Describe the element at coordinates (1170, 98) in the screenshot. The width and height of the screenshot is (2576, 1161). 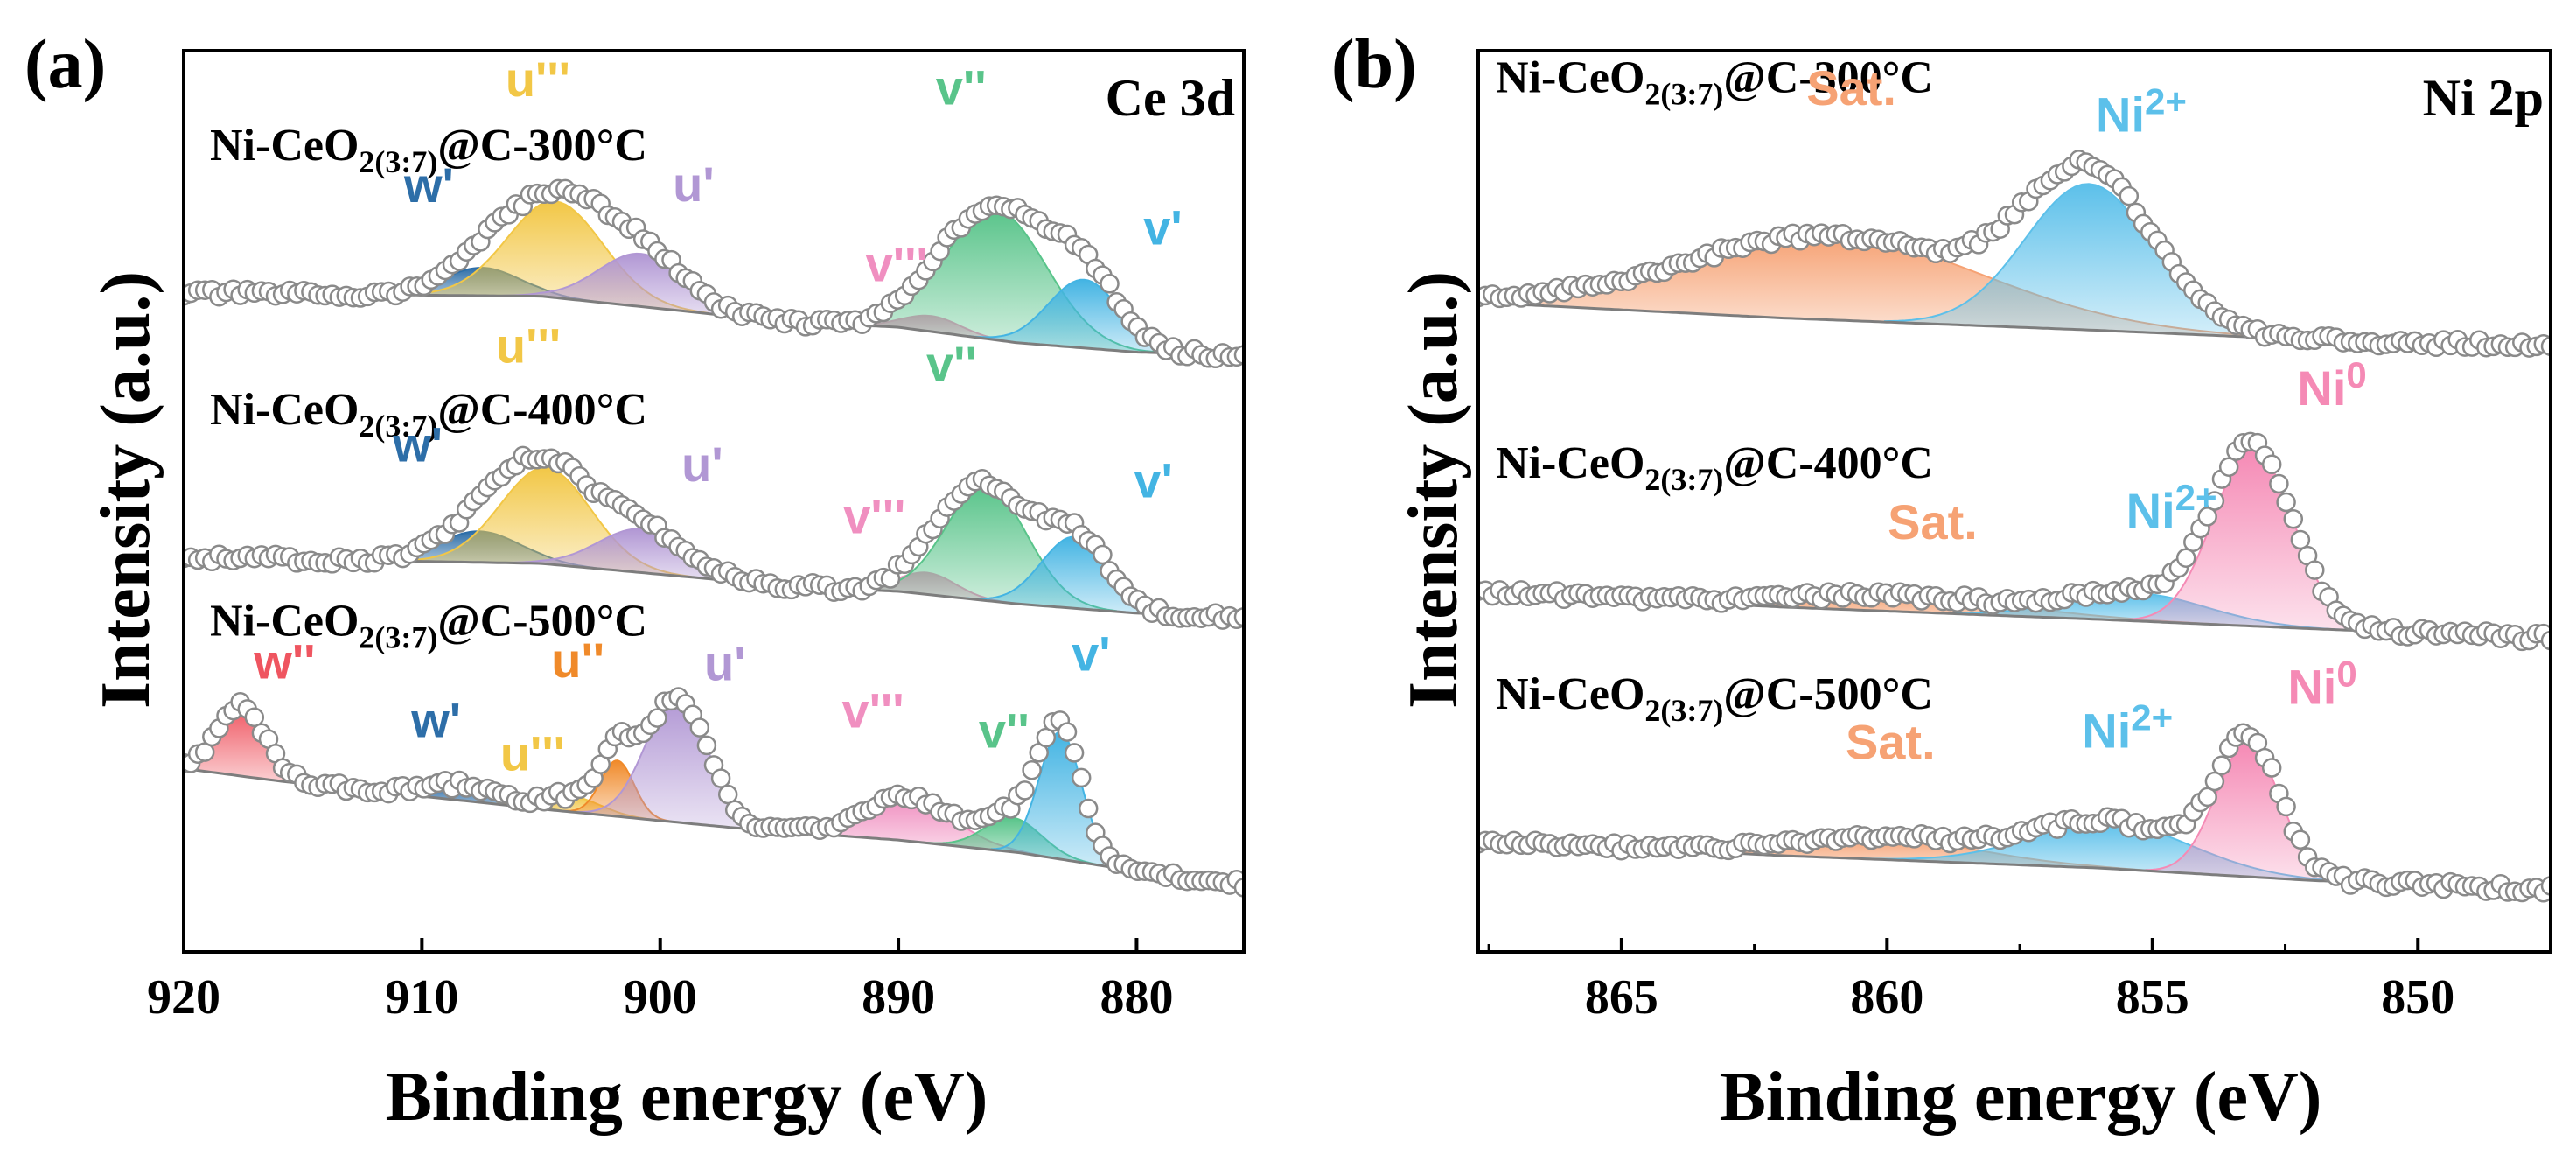
I see `panel-a-region-label: Ce 3d` at that location.